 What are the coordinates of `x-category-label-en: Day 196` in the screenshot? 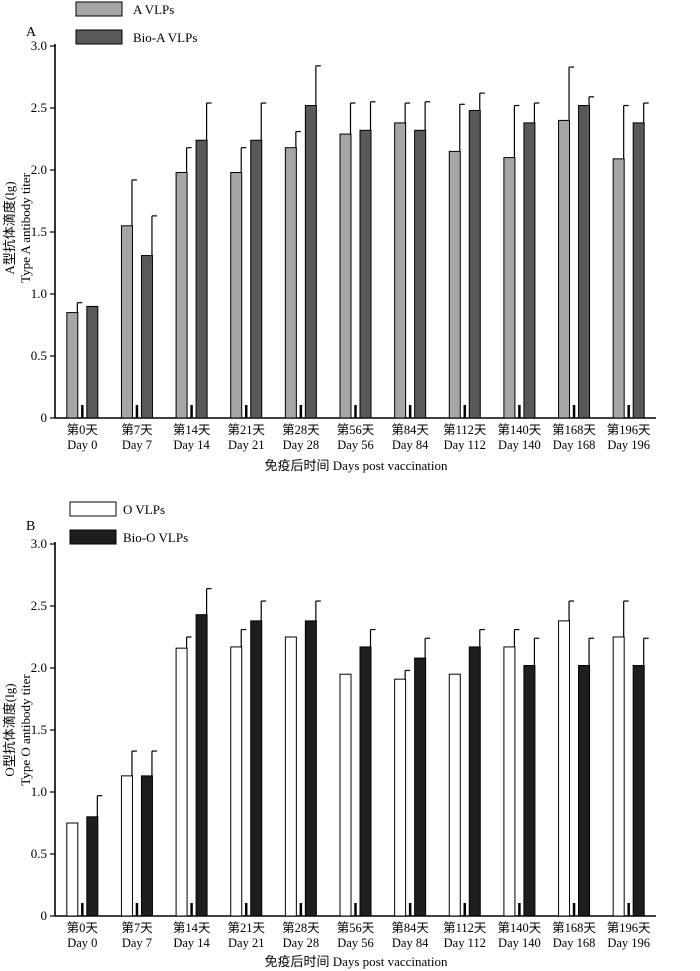 It's located at (628, 943).